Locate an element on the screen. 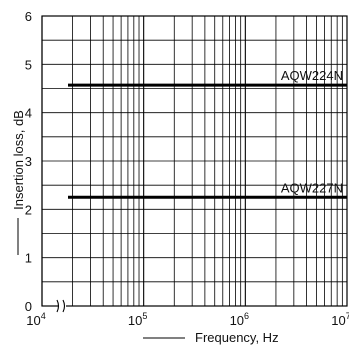 The width and height of the screenshot is (349, 349). x-tick-exponent: 7 is located at coordinates (347, 316).